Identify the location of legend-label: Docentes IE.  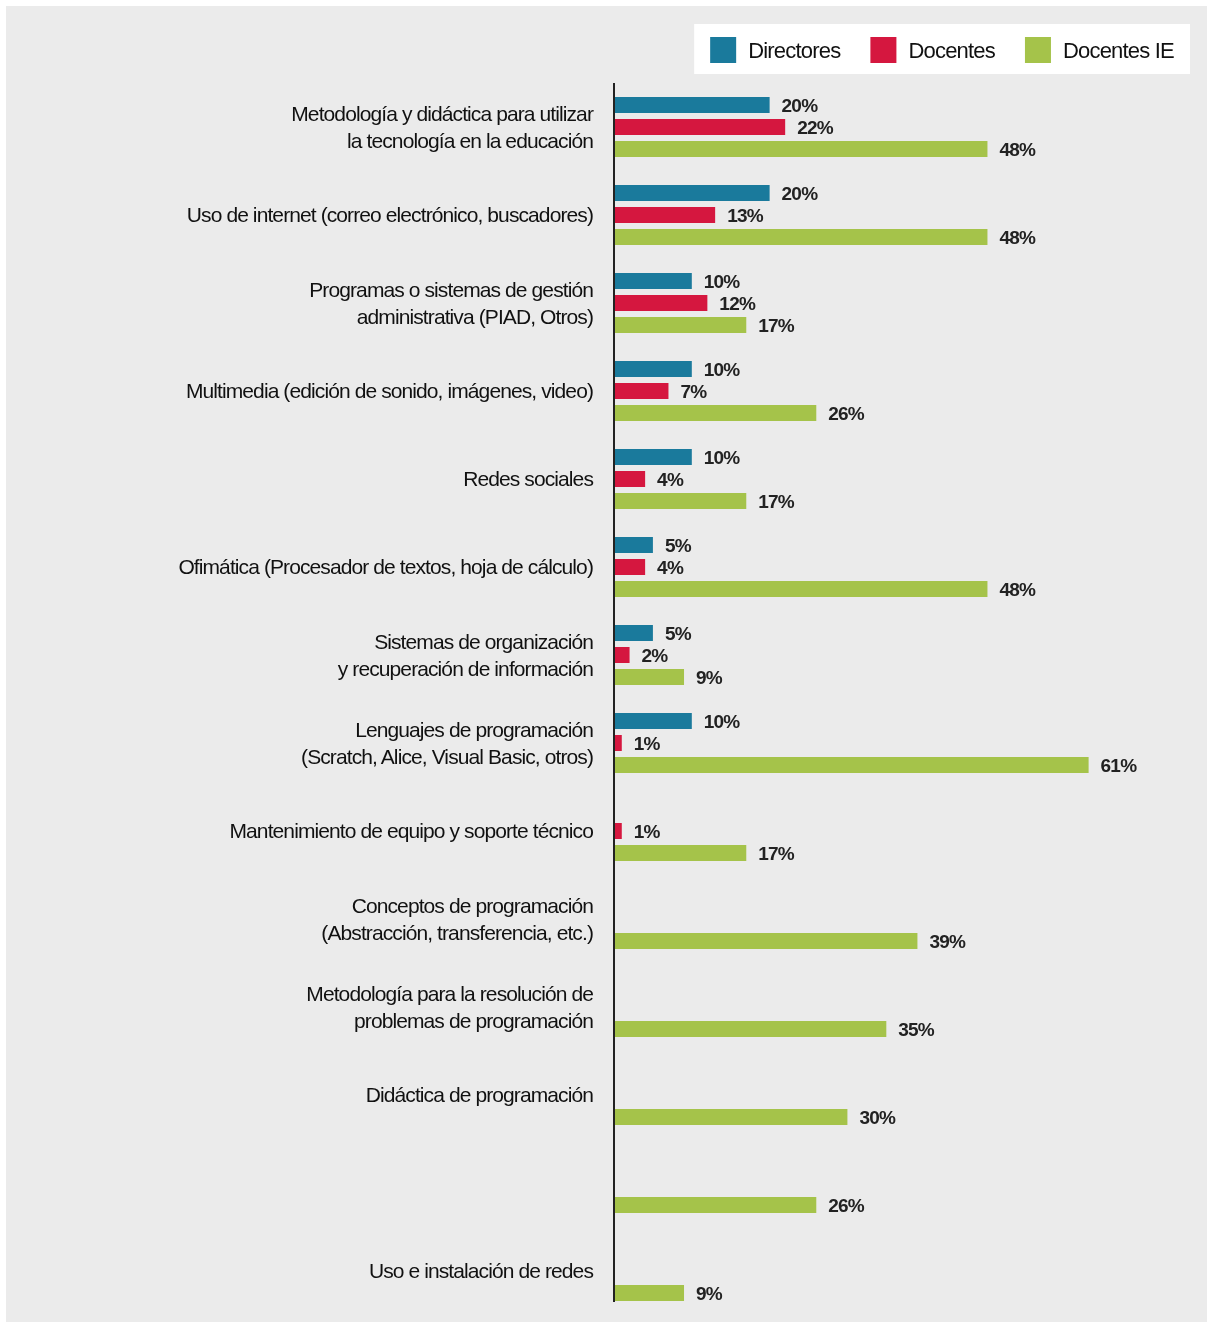
(1118, 50).